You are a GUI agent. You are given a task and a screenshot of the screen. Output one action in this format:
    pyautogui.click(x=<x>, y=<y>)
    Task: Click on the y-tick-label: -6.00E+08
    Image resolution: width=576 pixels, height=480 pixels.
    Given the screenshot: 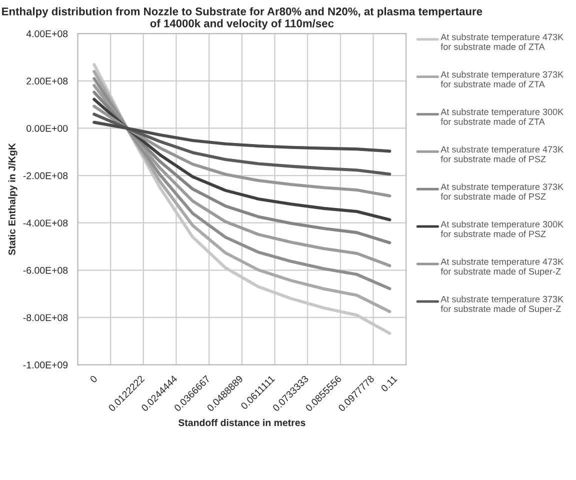 What is the action you would take?
    pyautogui.click(x=45, y=270)
    